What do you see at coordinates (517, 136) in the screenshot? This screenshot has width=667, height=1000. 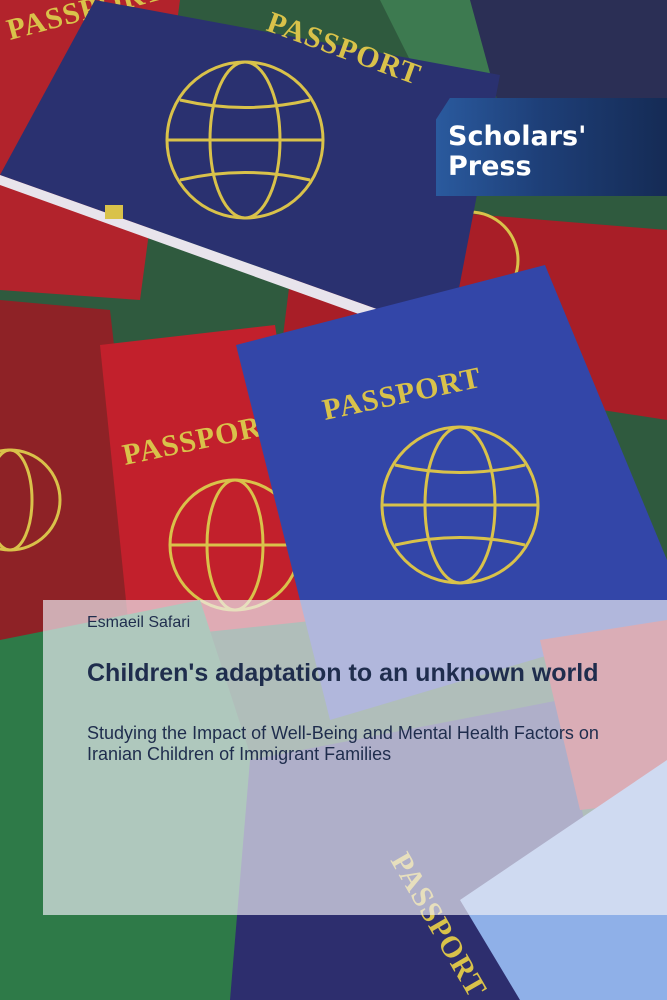 I see `publisher-name-line1: Scholars'` at bounding box center [517, 136].